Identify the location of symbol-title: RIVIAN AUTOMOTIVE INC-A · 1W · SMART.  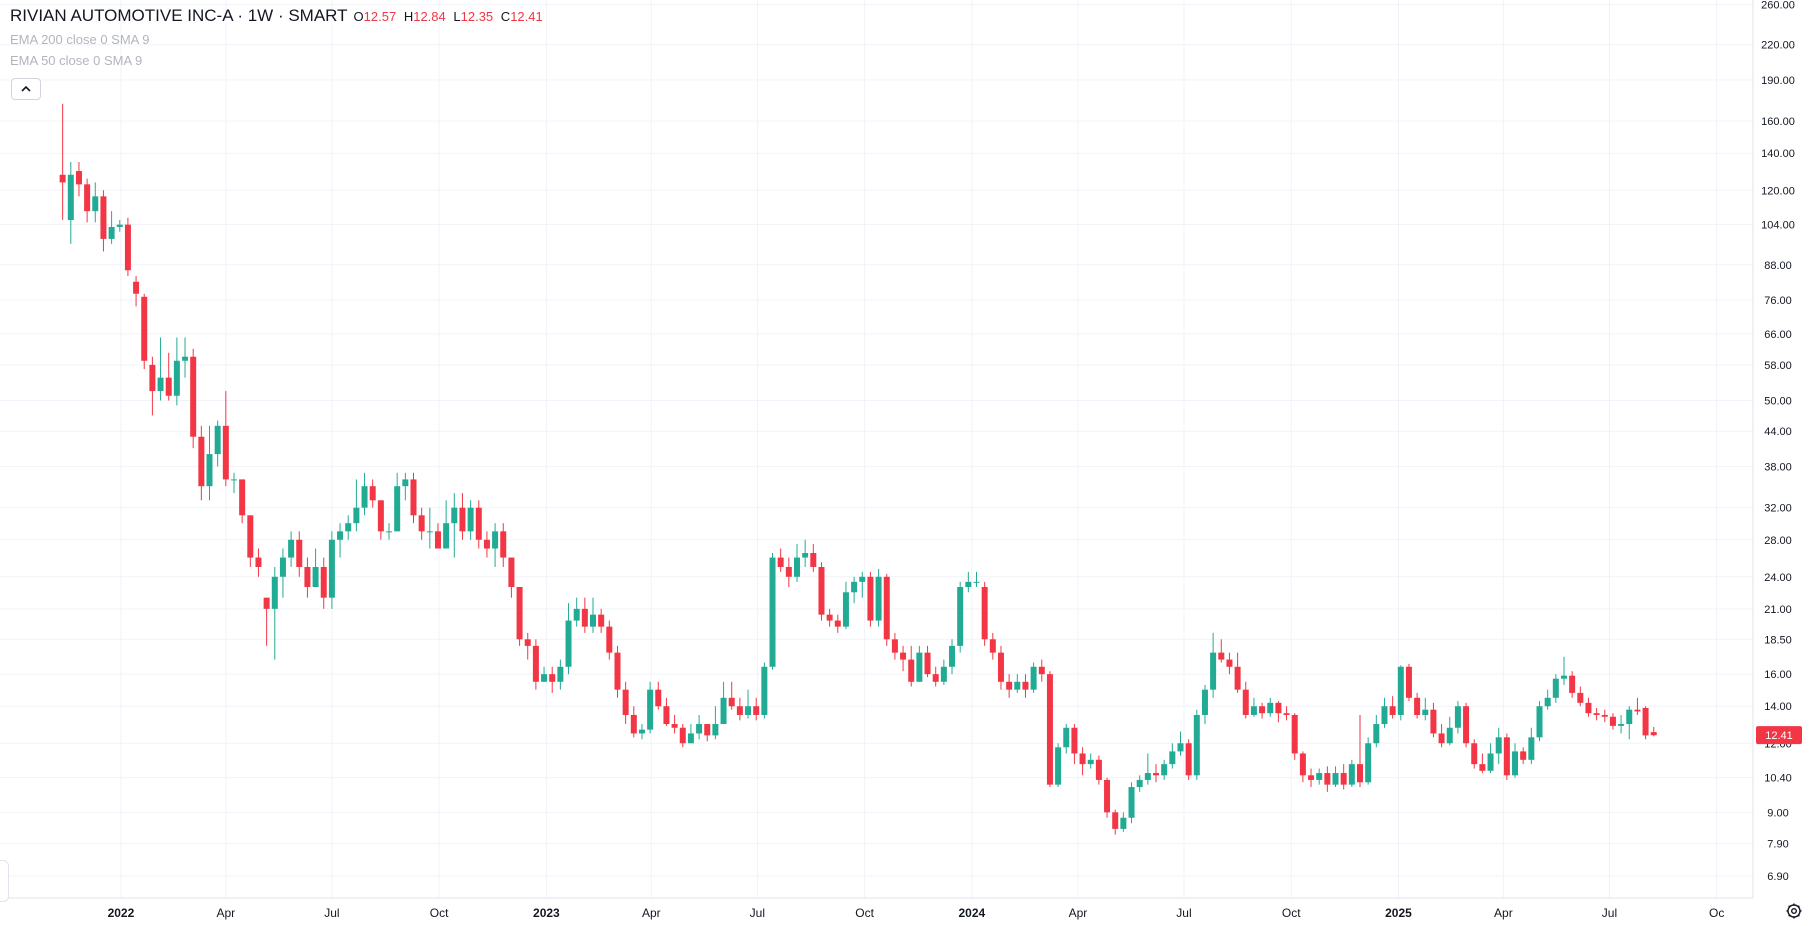
(179, 15).